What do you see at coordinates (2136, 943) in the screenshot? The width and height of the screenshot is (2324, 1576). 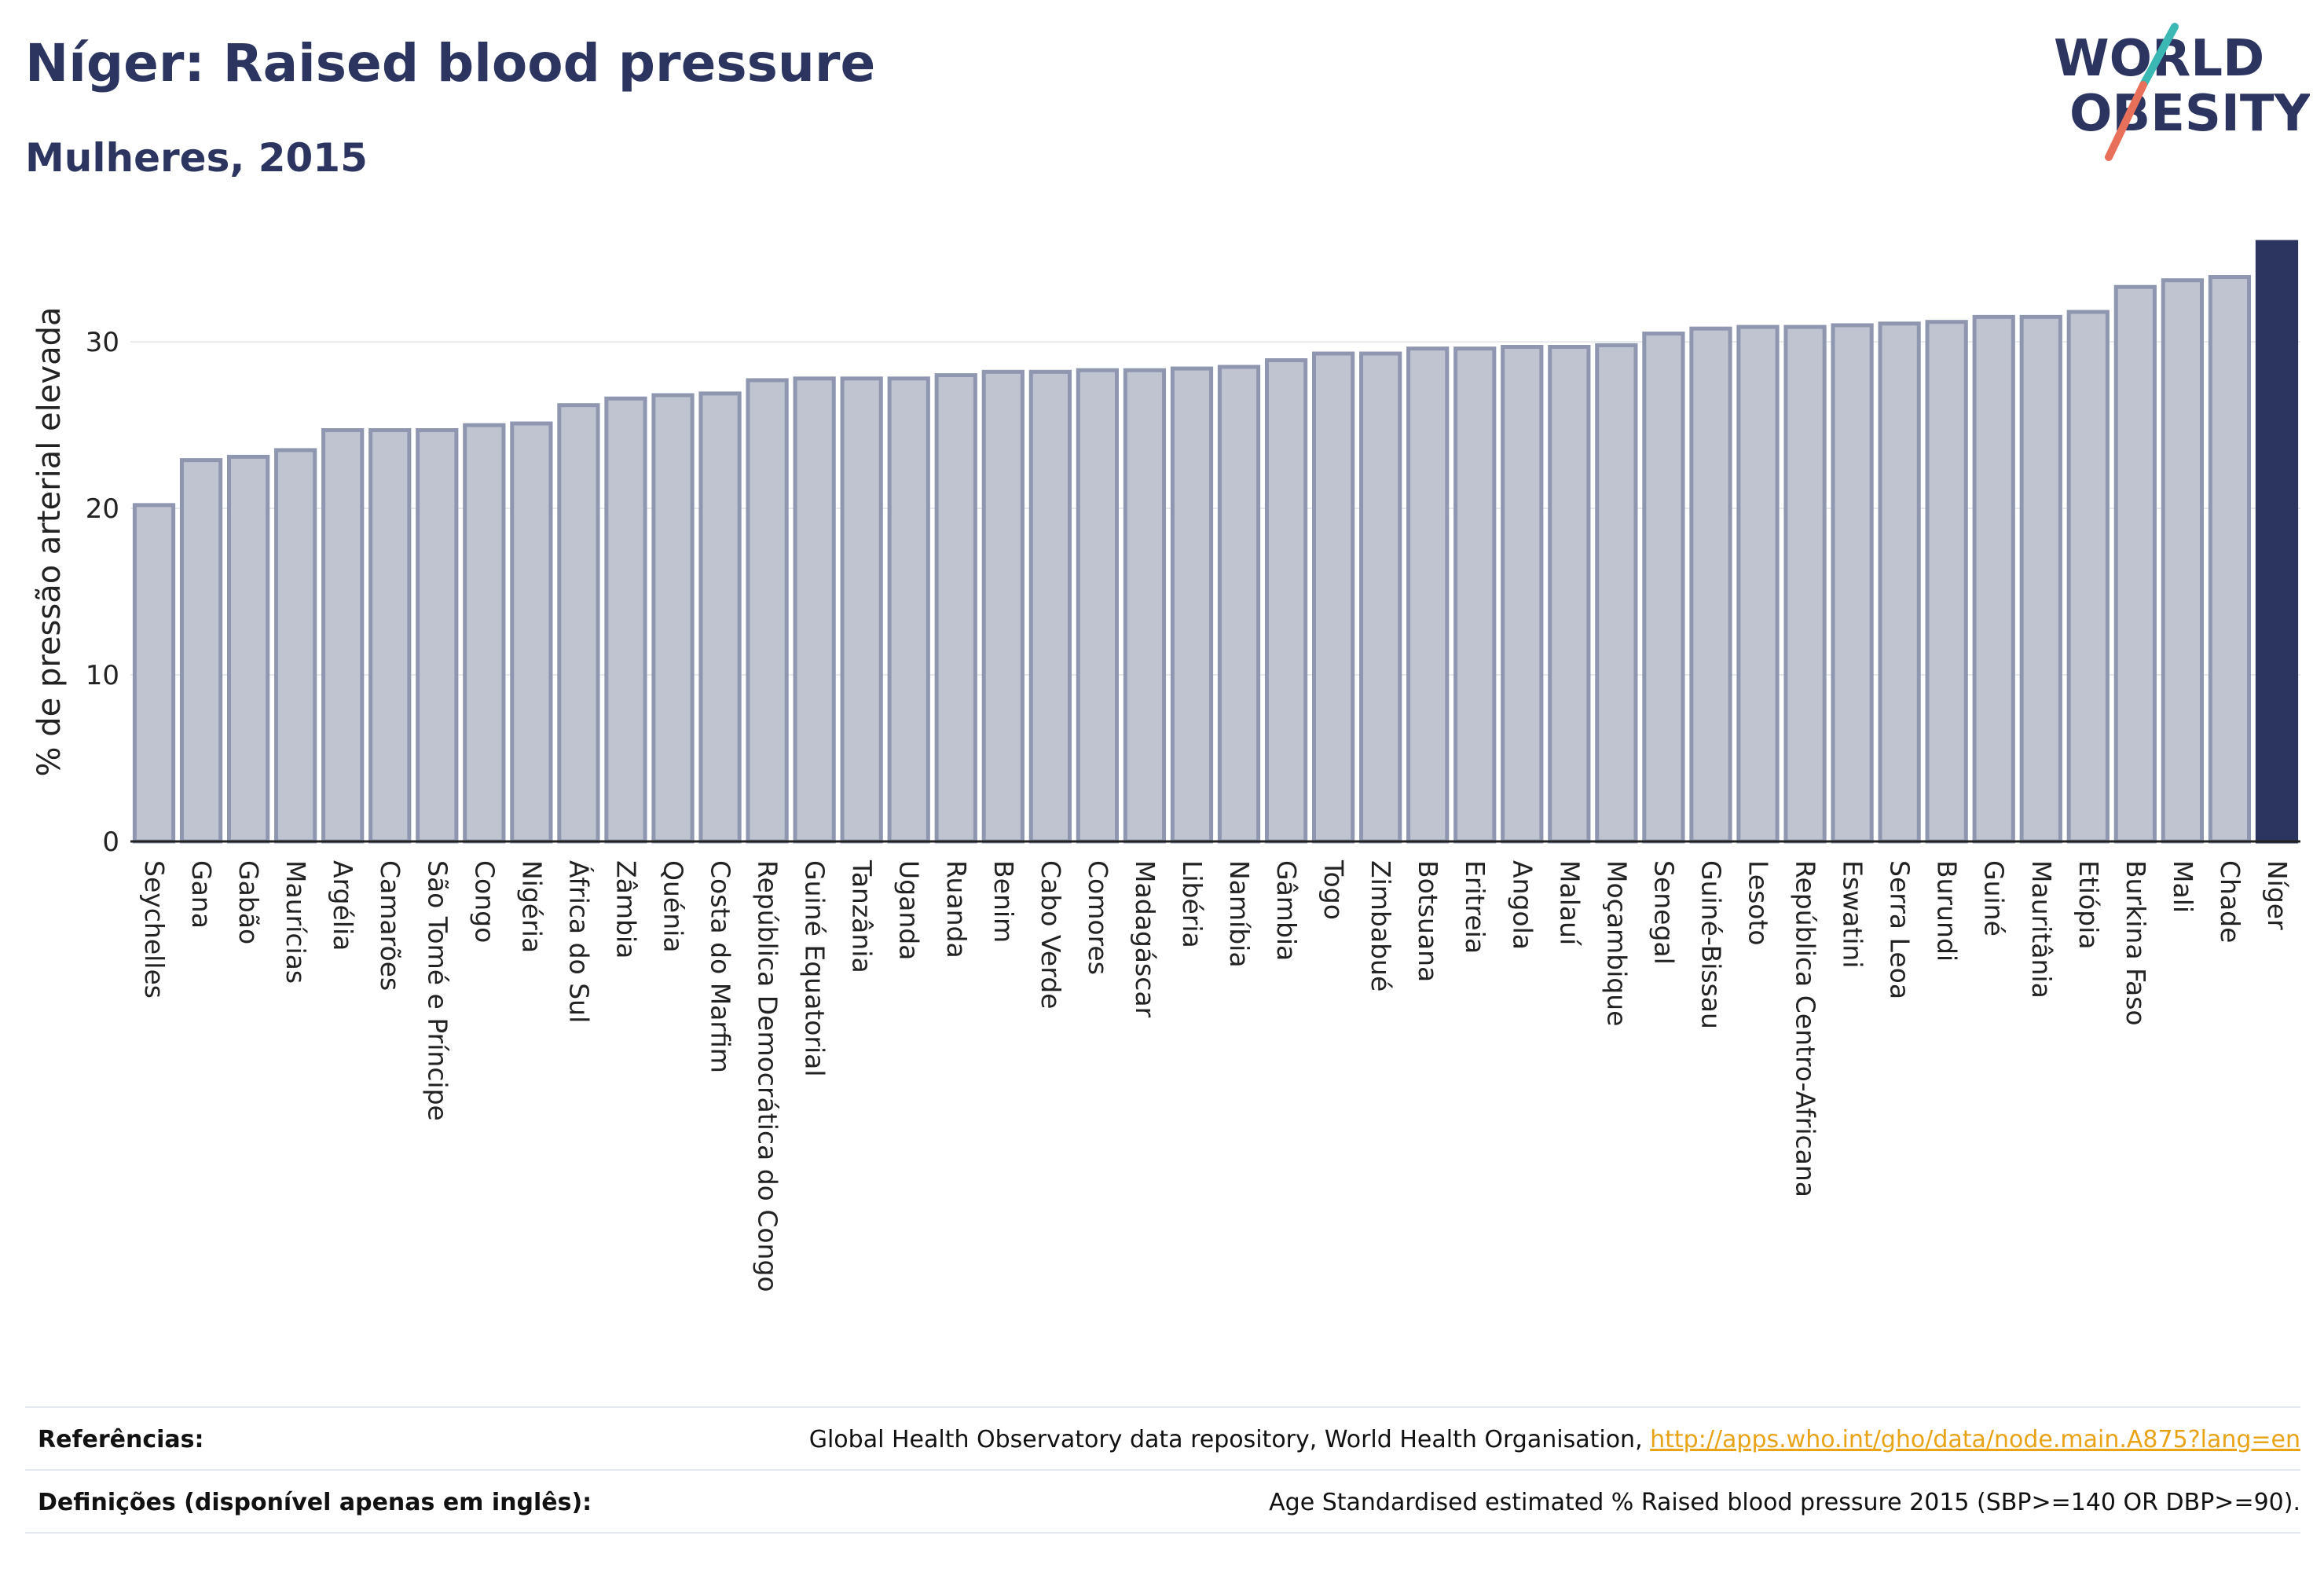 I see `x-tick-label: Burkina Faso` at bounding box center [2136, 943].